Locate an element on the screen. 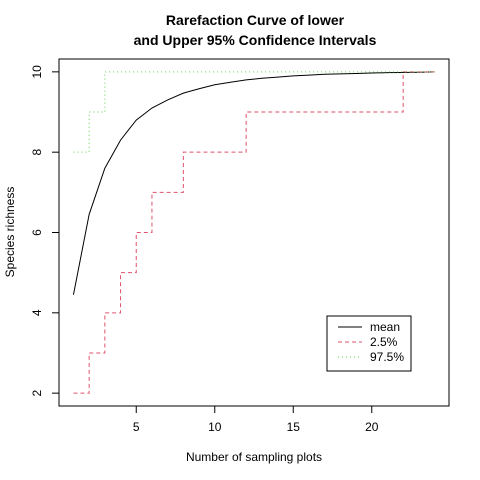 This screenshot has width=480, height=480. x-tick-label: 5 is located at coordinates (136, 427).